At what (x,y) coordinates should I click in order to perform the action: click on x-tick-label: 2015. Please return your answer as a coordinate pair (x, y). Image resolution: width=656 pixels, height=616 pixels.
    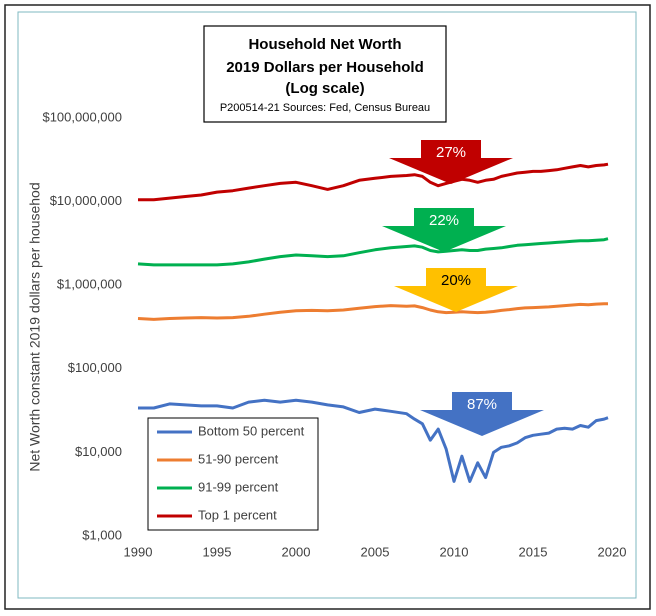
    Looking at the image, I should click on (533, 551).